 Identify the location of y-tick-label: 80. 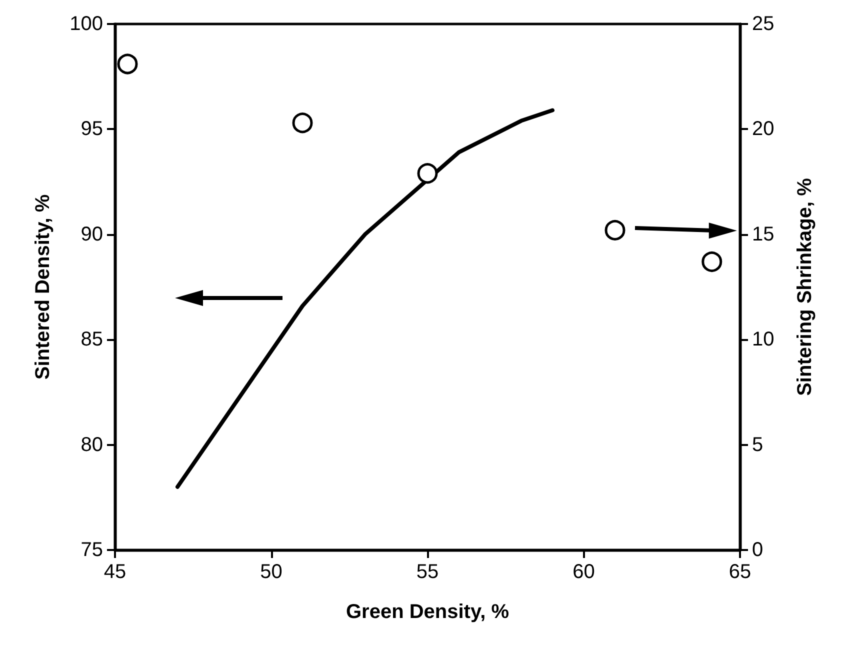
(91, 445).